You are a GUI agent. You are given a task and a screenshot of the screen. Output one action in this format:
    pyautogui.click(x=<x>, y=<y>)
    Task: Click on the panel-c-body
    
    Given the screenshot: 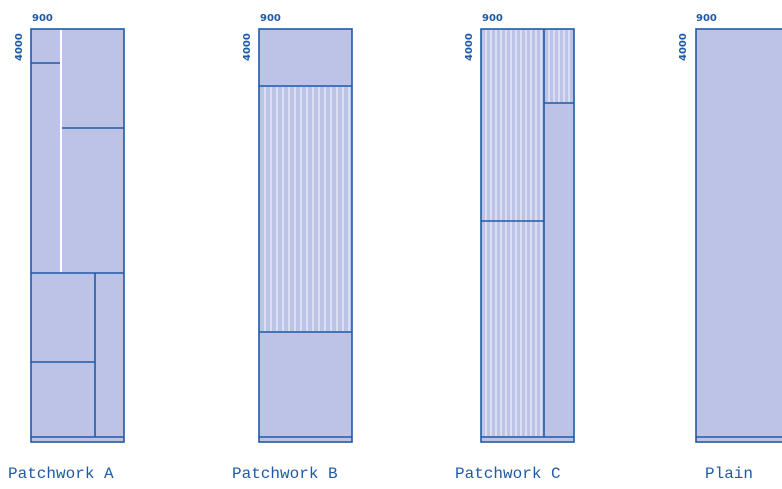 What is the action you would take?
    pyautogui.click(x=527, y=235)
    